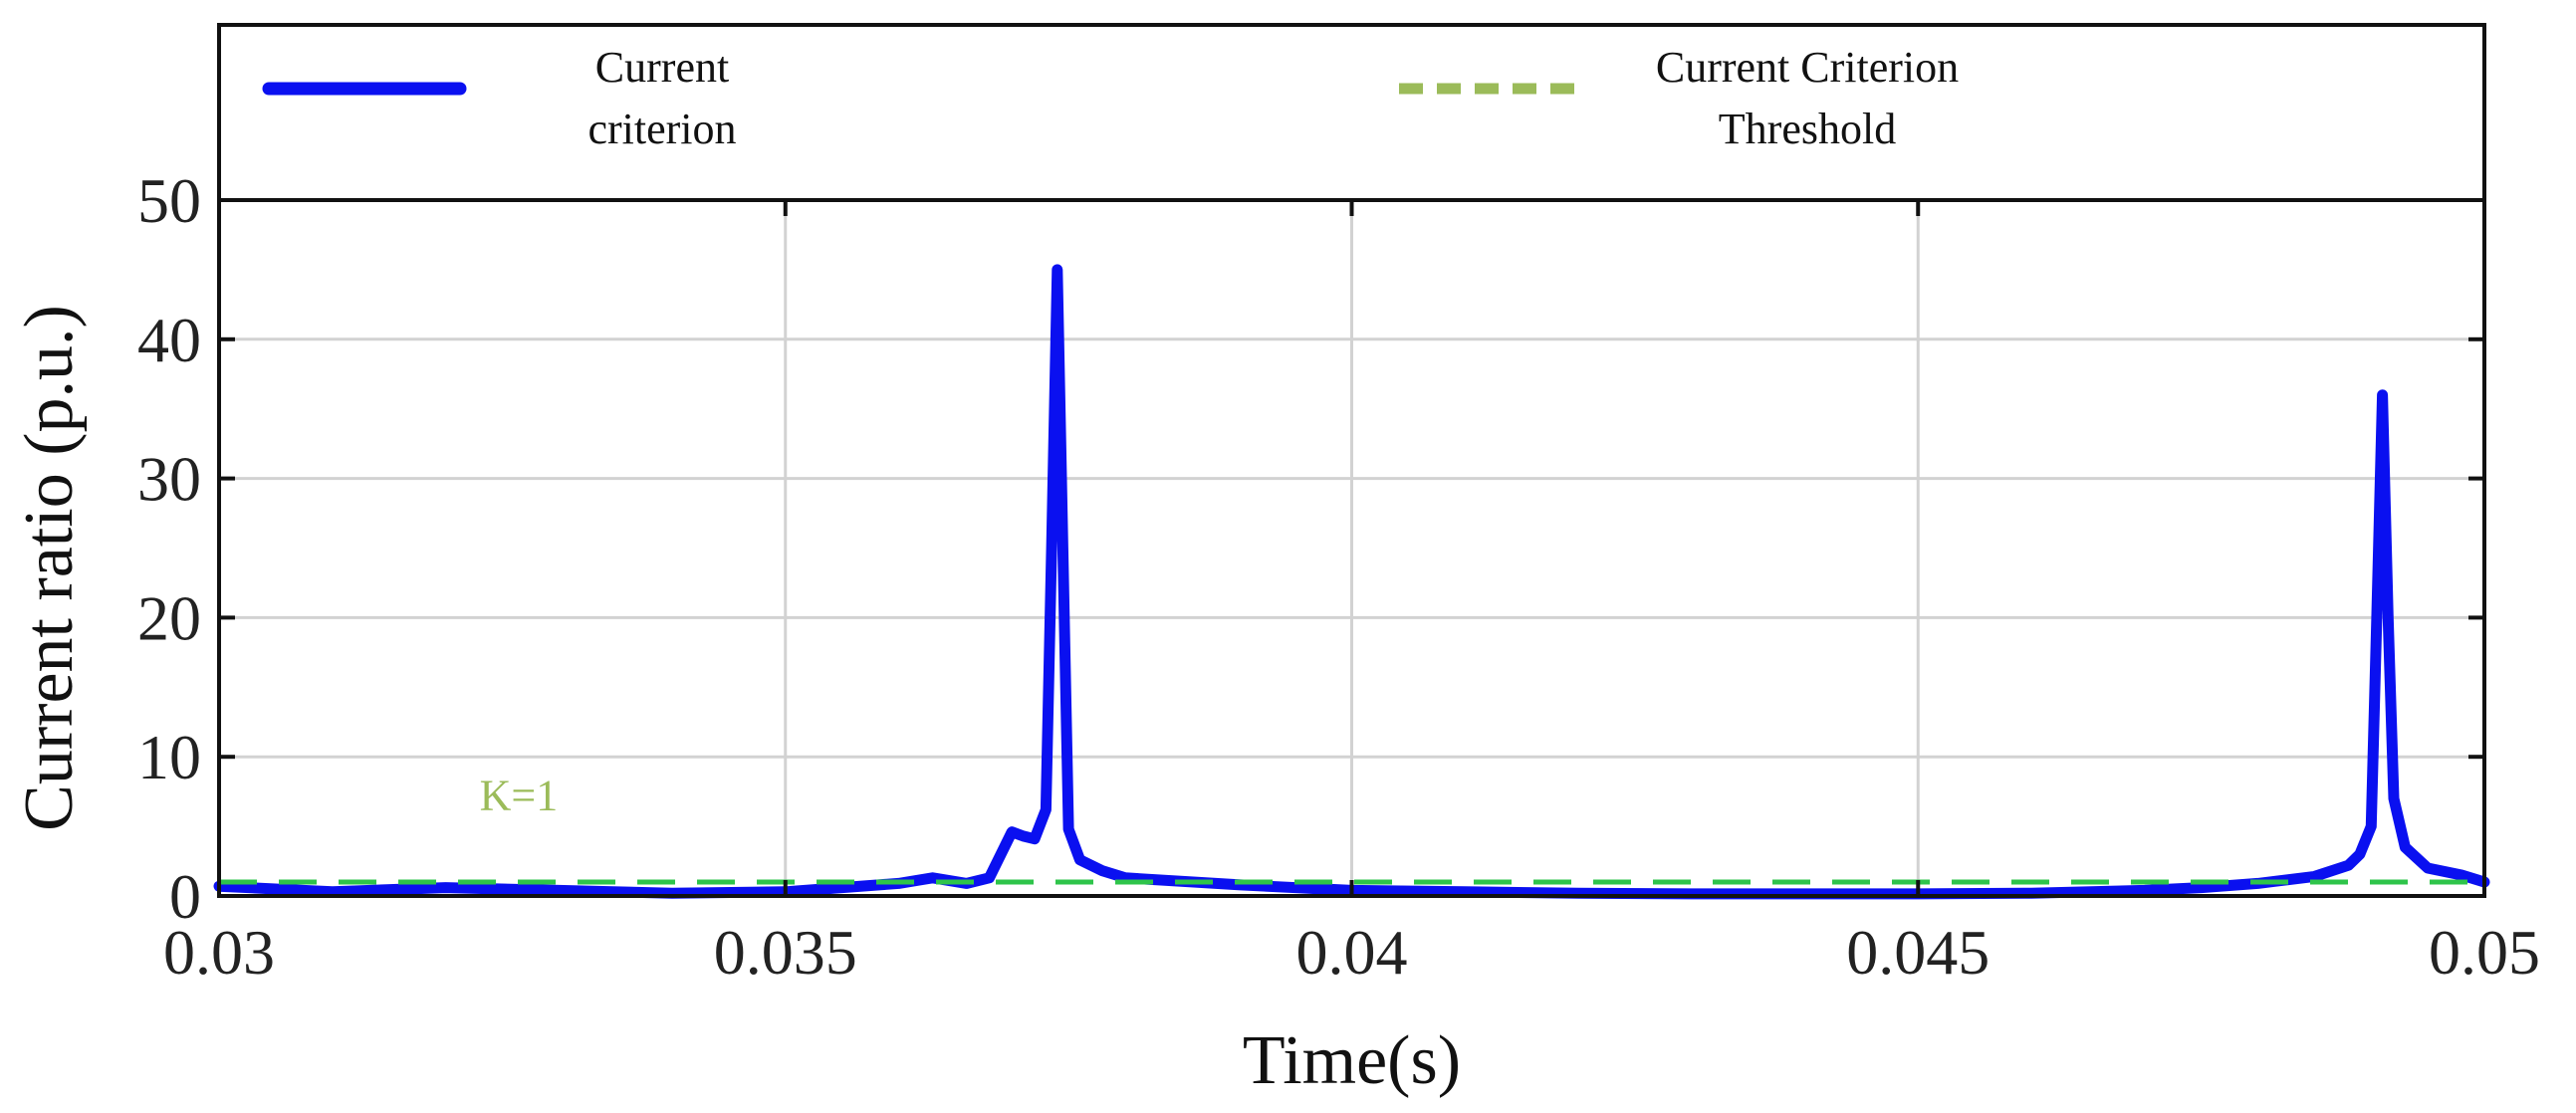 This screenshot has width=2576, height=1113. What do you see at coordinates (219, 952) in the screenshot?
I see `x-tick-label: 0.03` at bounding box center [219, 952].